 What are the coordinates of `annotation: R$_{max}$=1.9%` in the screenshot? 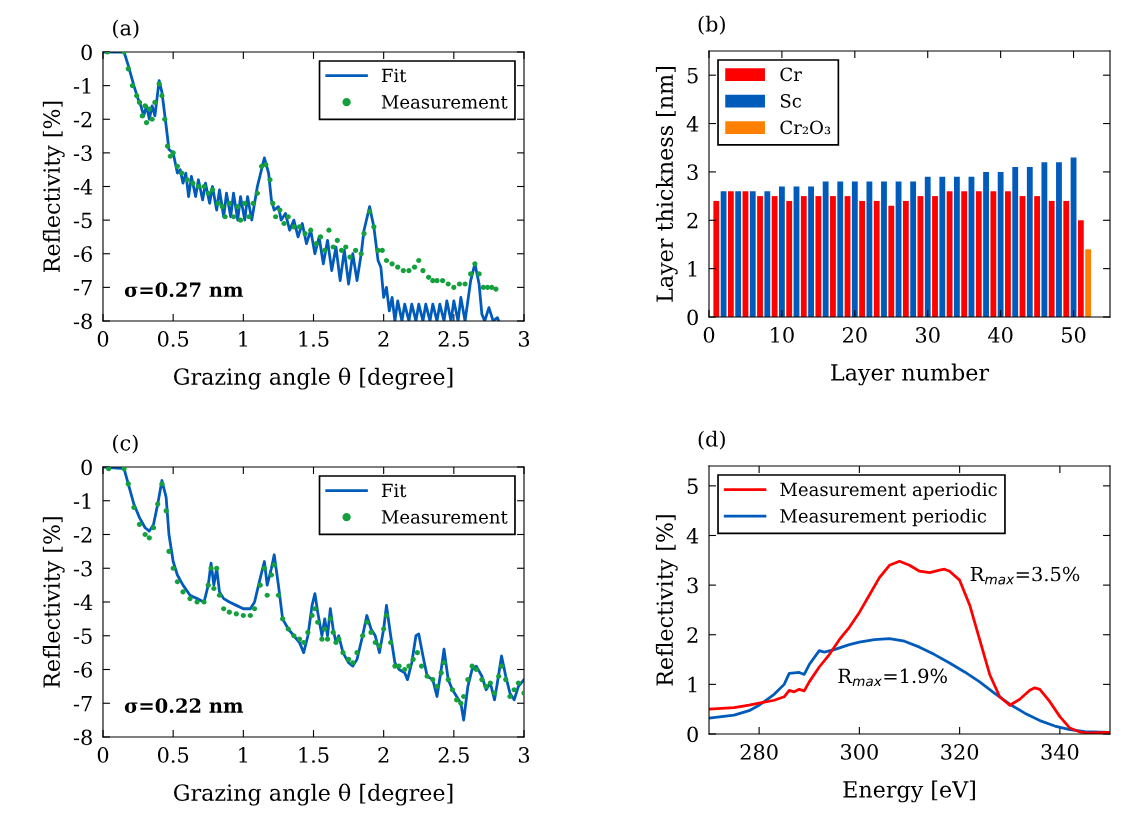 It's located at (892, 677).